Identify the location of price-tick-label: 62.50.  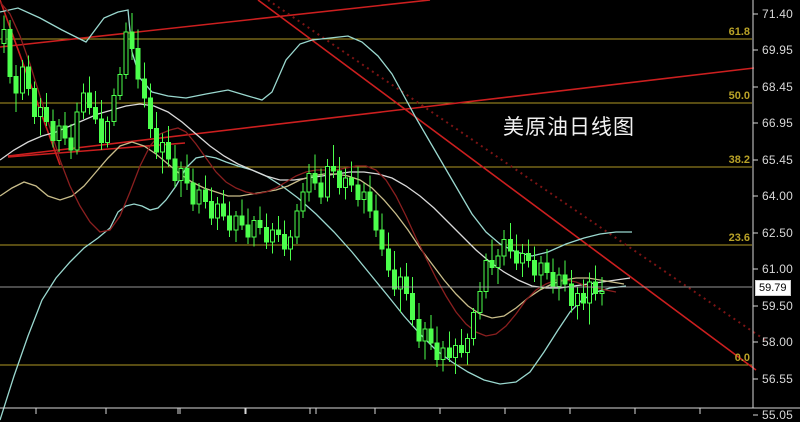
(778, 233).